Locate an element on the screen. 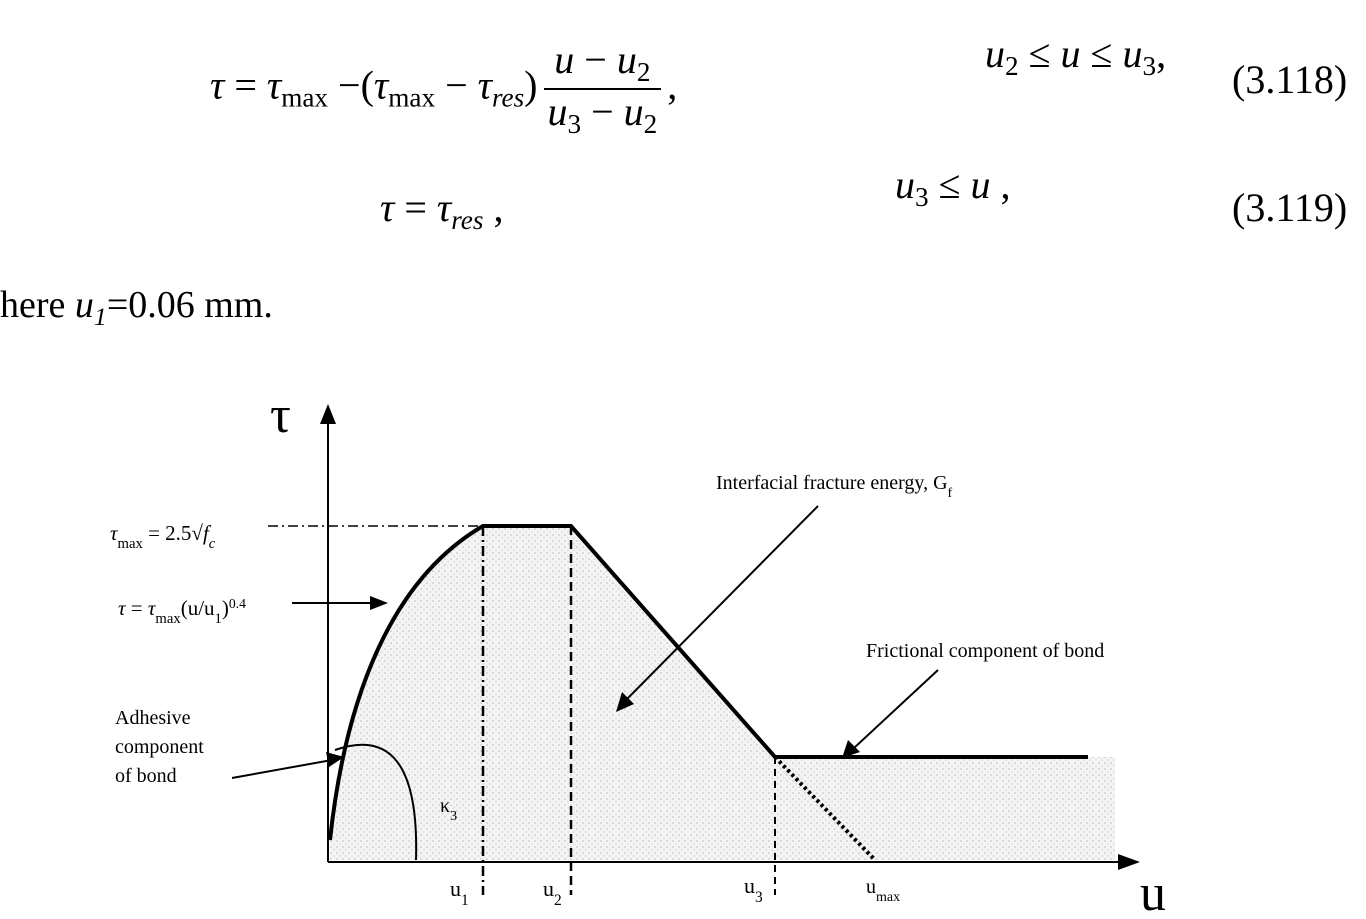  power-law-label: τ = τmax(u/u1)0.4 is located at coordinates (182, 612).